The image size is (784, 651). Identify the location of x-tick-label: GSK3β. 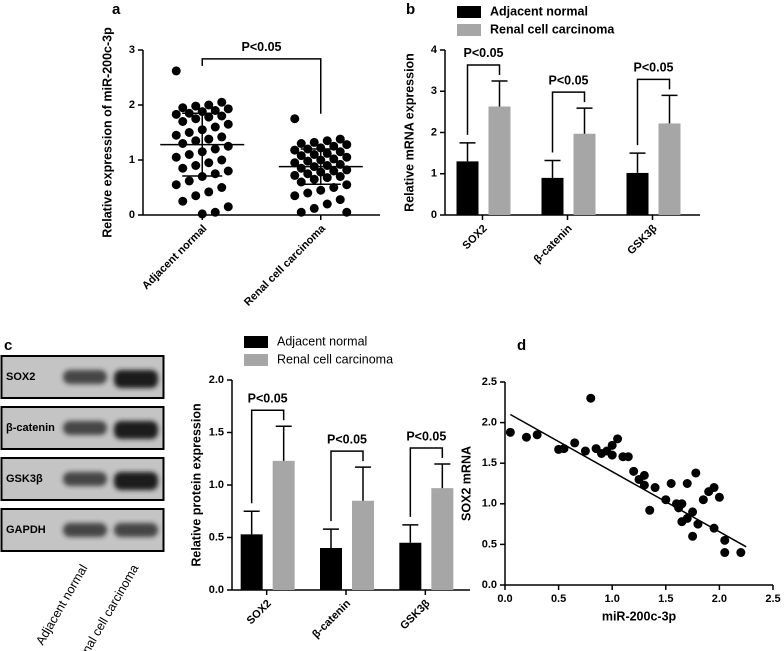
(642, 239).